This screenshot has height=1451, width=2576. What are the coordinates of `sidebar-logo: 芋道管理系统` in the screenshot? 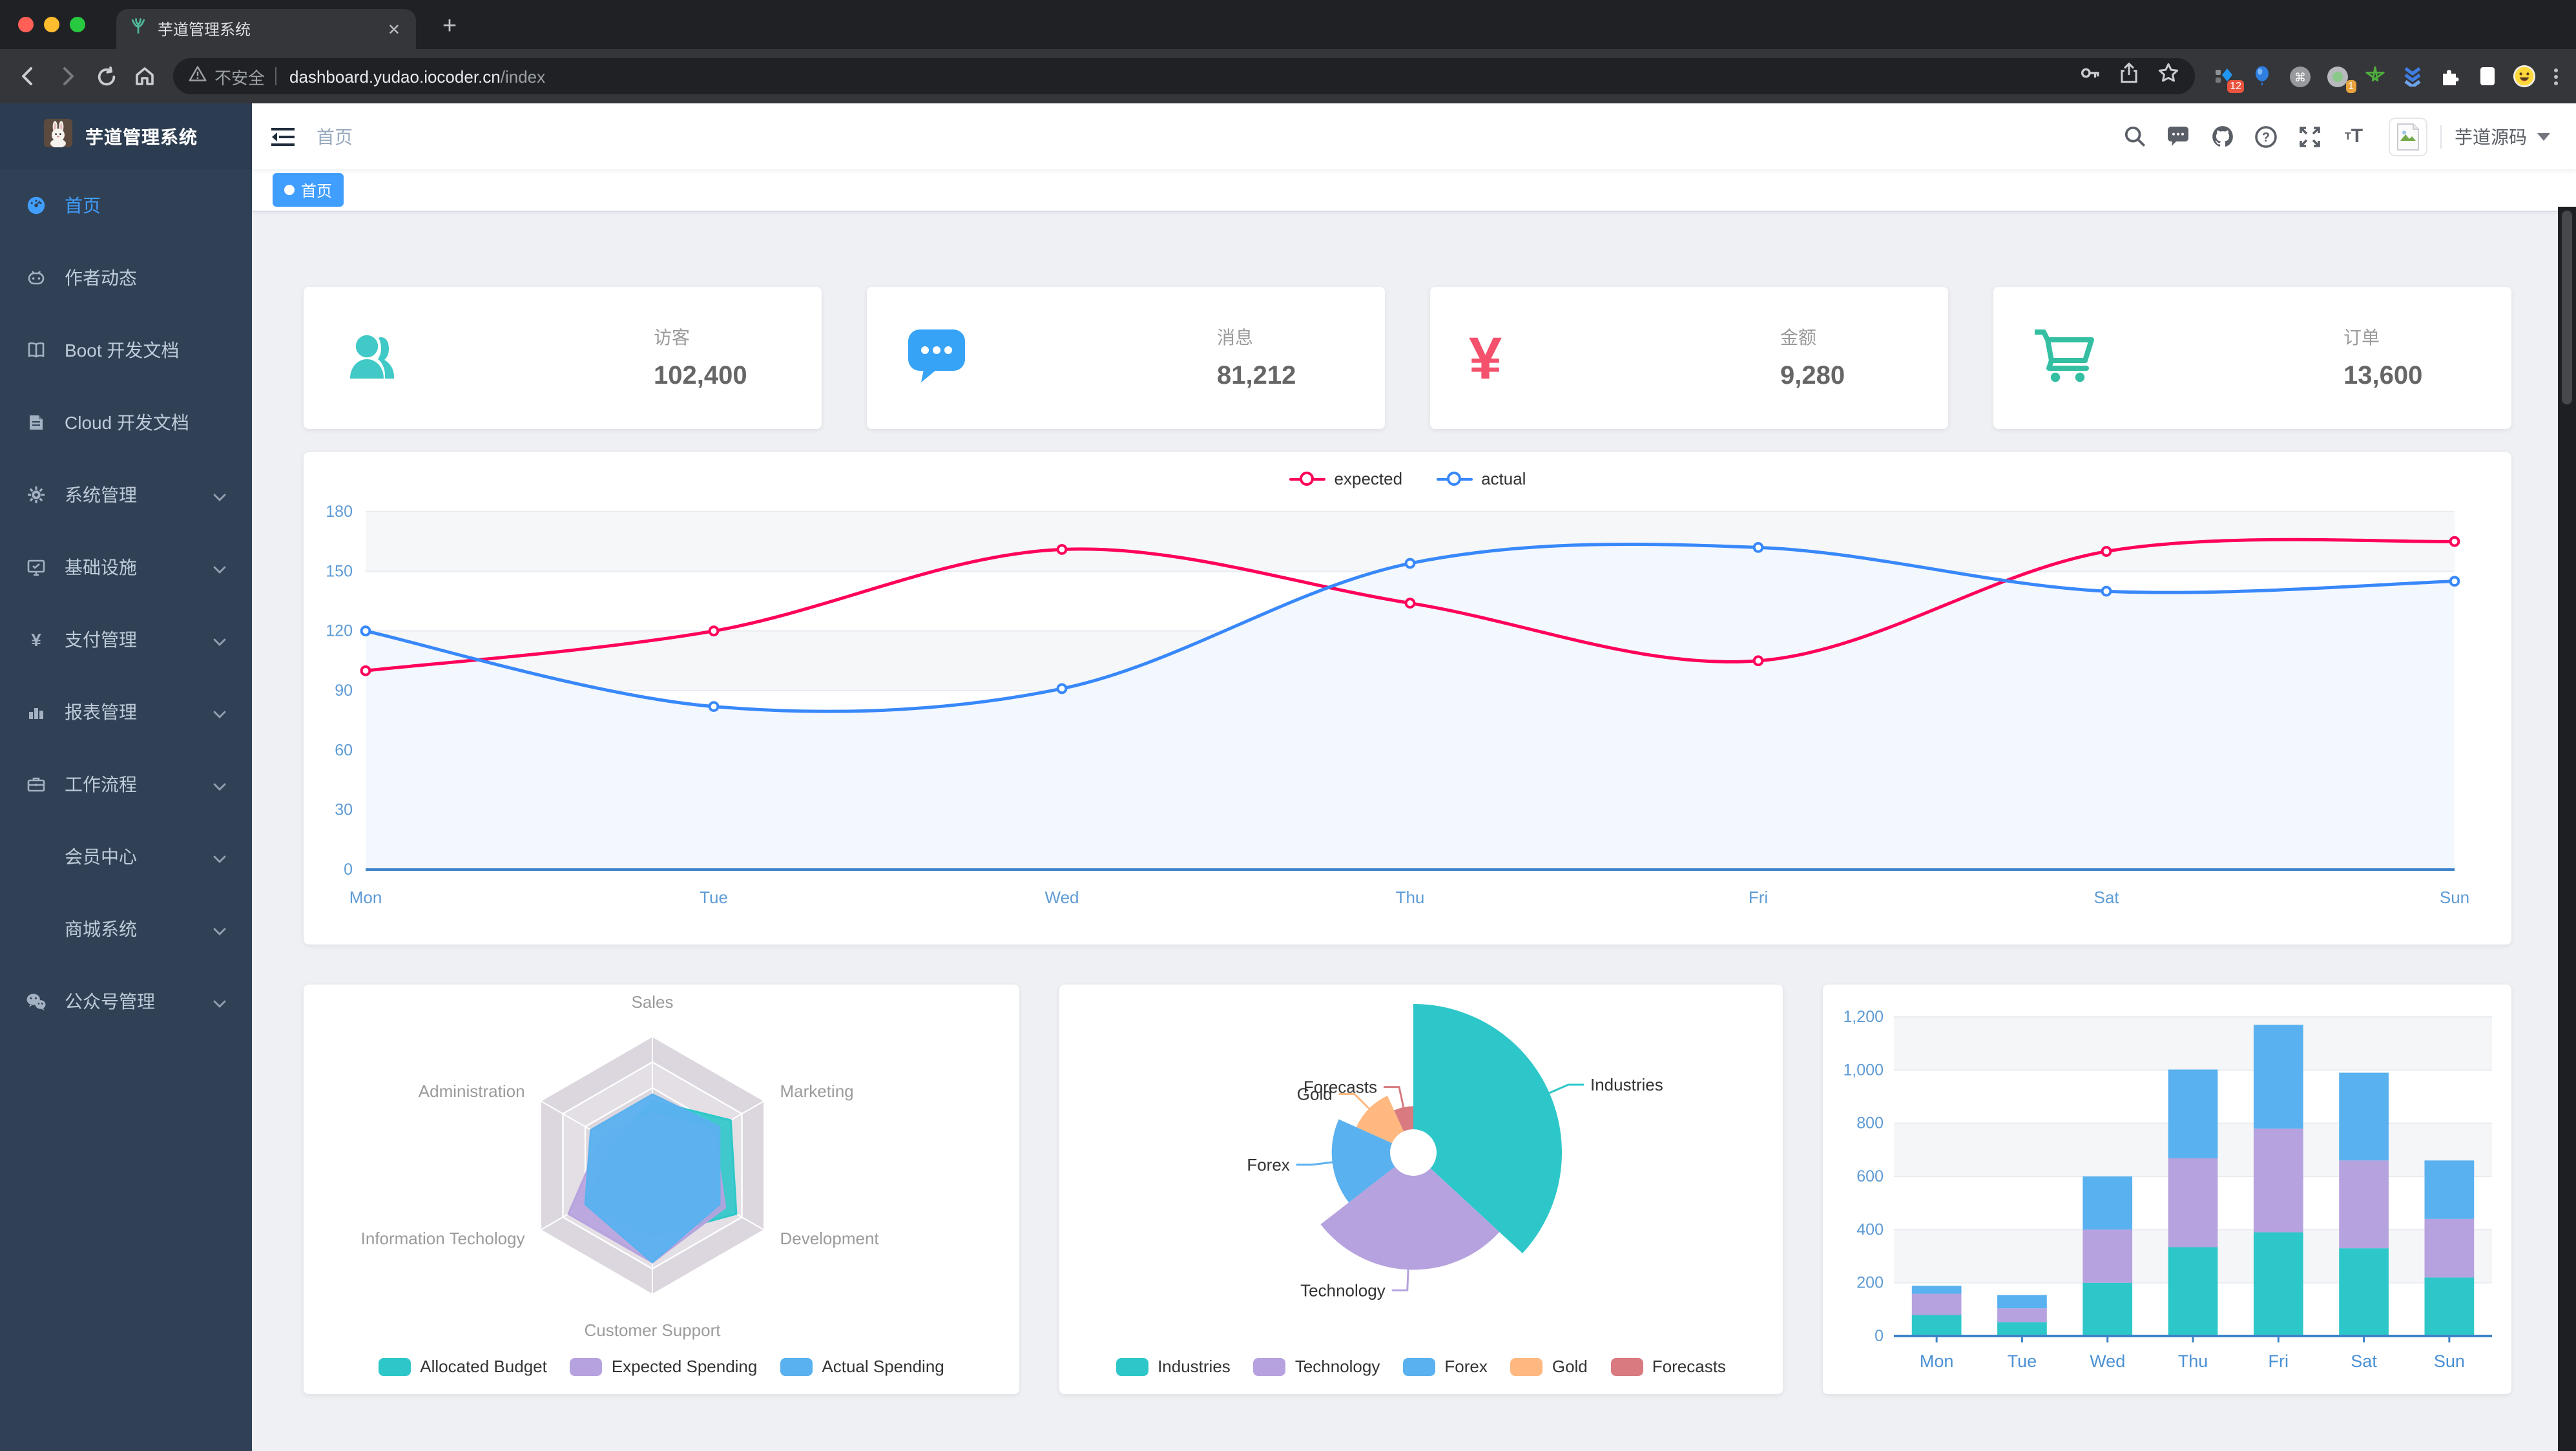 It's located at (126, 136).